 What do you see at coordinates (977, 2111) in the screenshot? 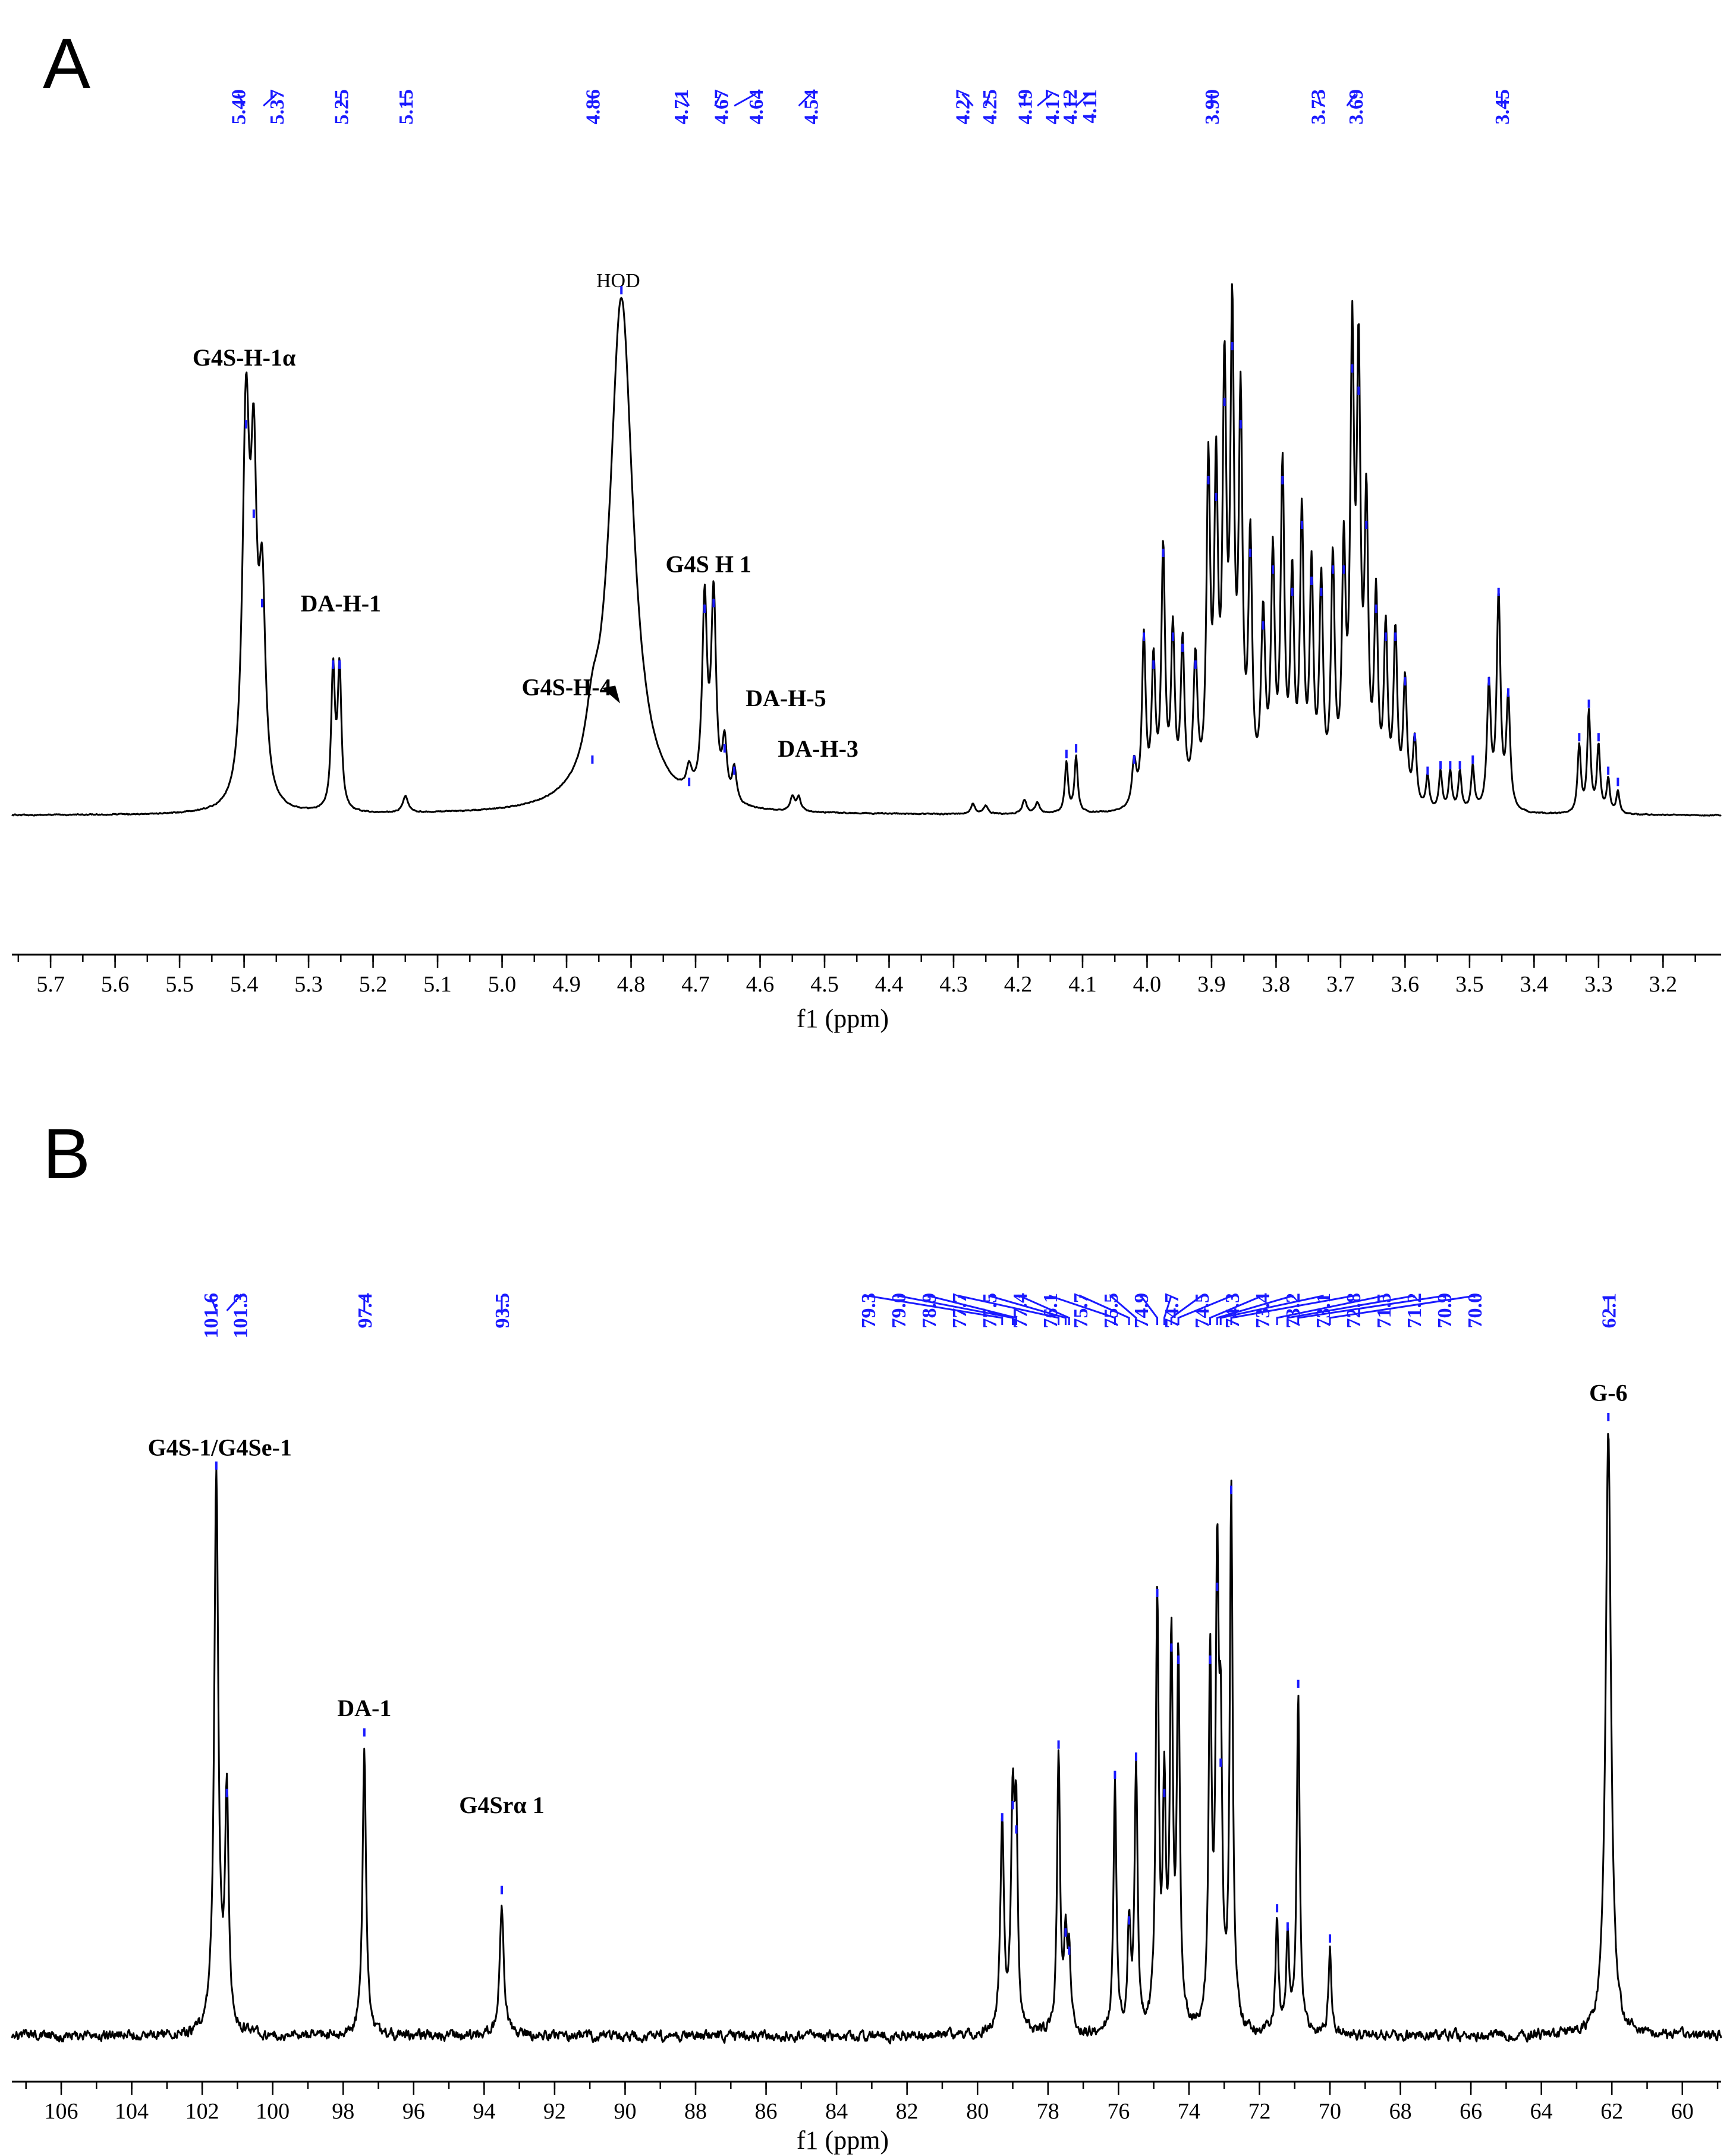
I see `x-tick-label: 80` at bounding box center [977, 2111].